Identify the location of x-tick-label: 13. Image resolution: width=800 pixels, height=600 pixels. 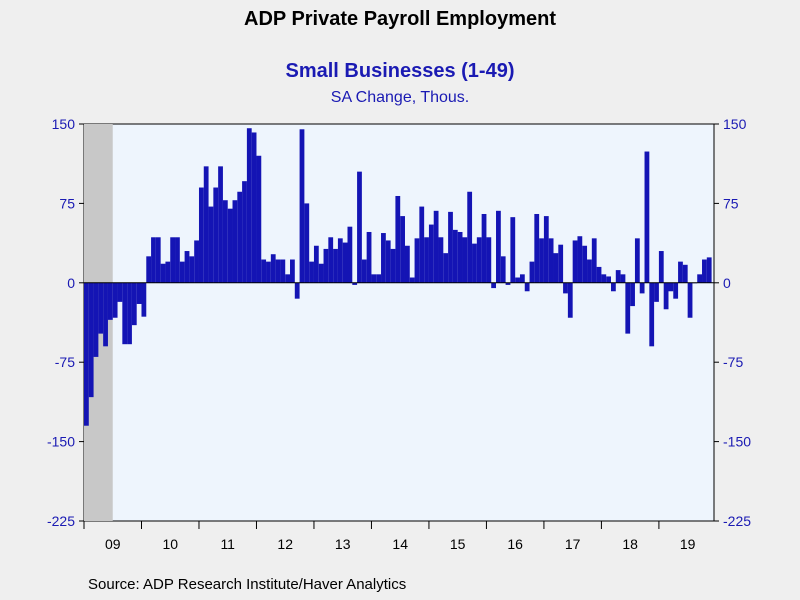
(343, 544).